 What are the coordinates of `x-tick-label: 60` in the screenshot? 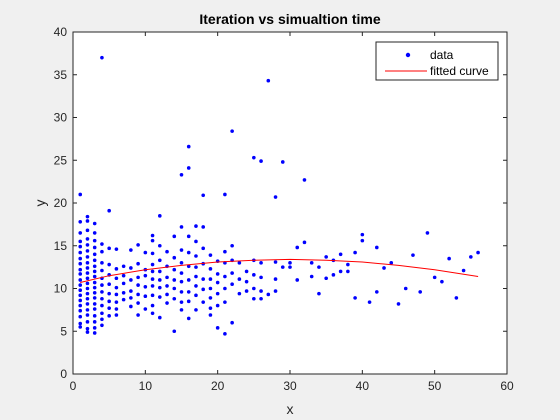 It's located at (507, 386).